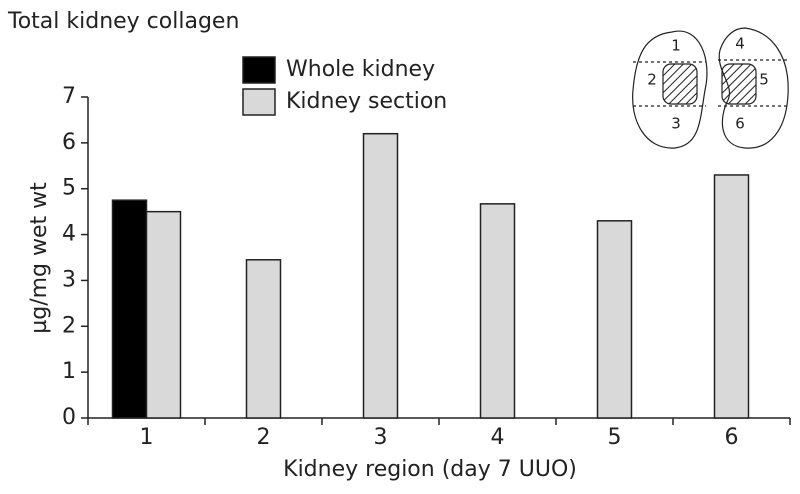  I want to click on inset-label: 2, so click(652, 80).